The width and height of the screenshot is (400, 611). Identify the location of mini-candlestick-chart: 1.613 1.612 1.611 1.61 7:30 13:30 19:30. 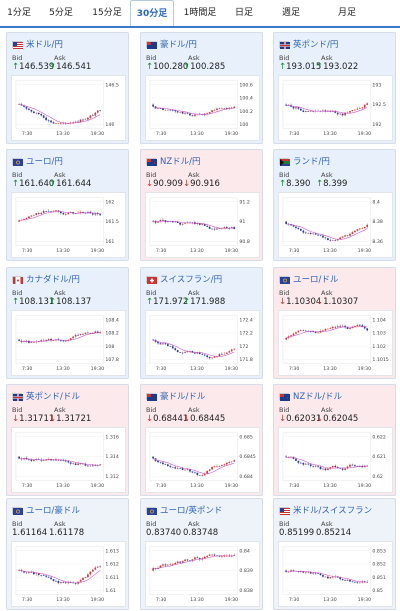
(68, 574).